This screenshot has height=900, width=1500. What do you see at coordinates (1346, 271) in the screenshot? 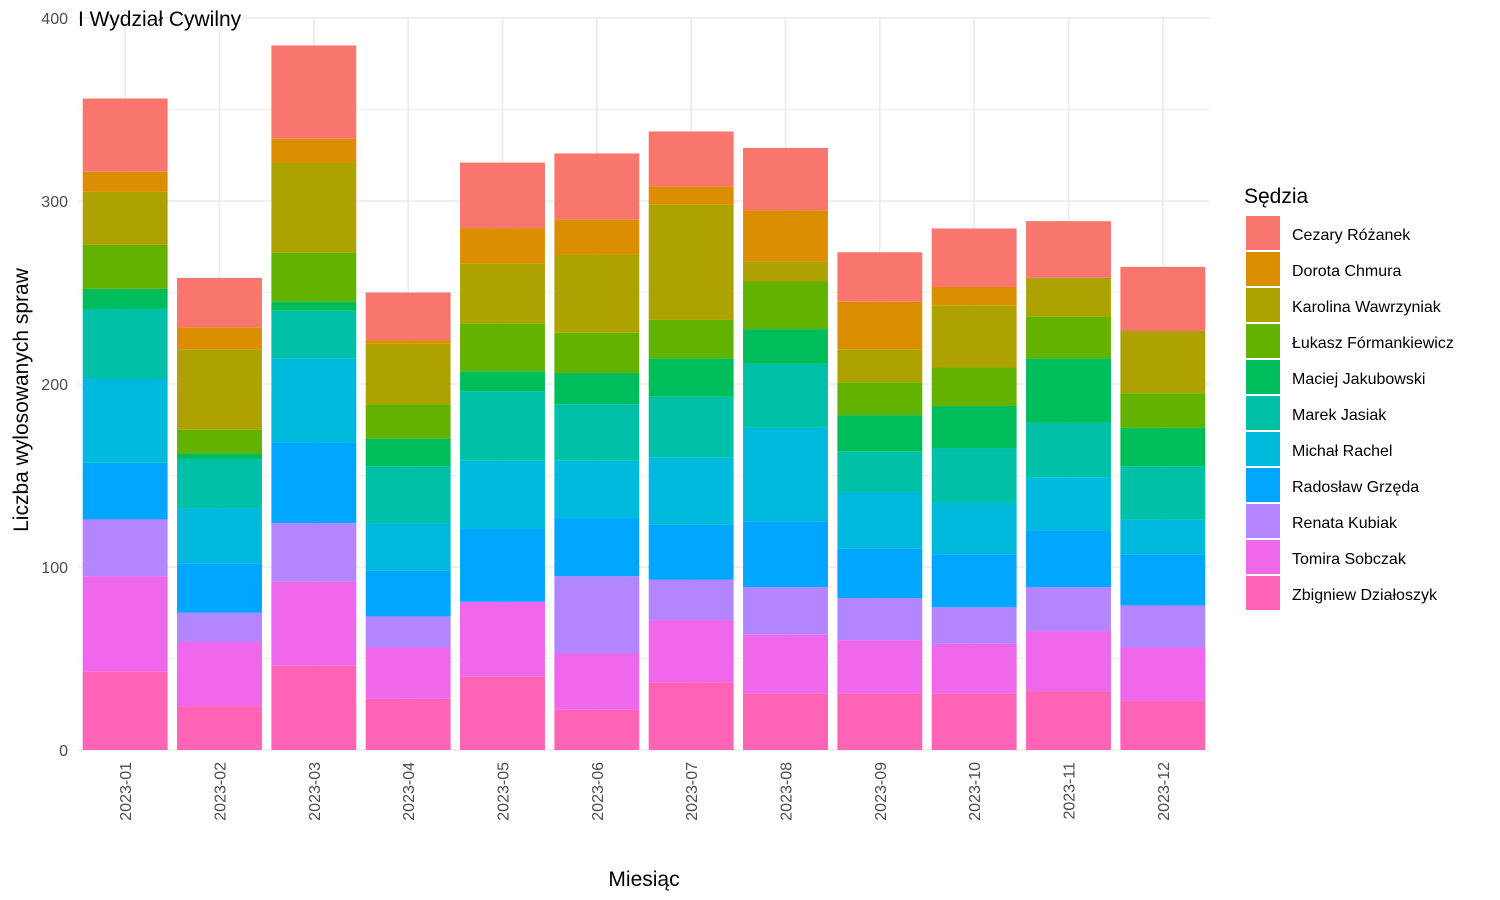
I see `legend-label: Dorota Chmura` at bounding box center [1346, 271].